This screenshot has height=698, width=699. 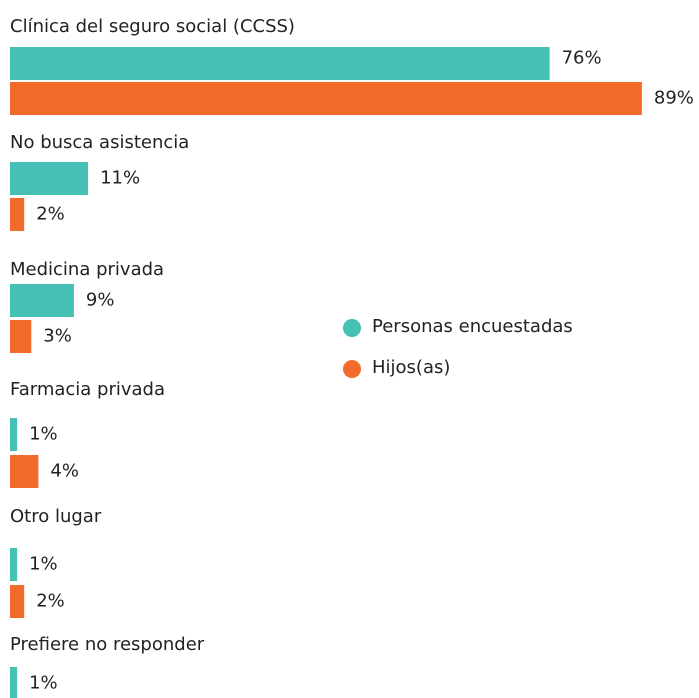 I want to click on category-label: Farmacia privada, so click(x=87, y=389).